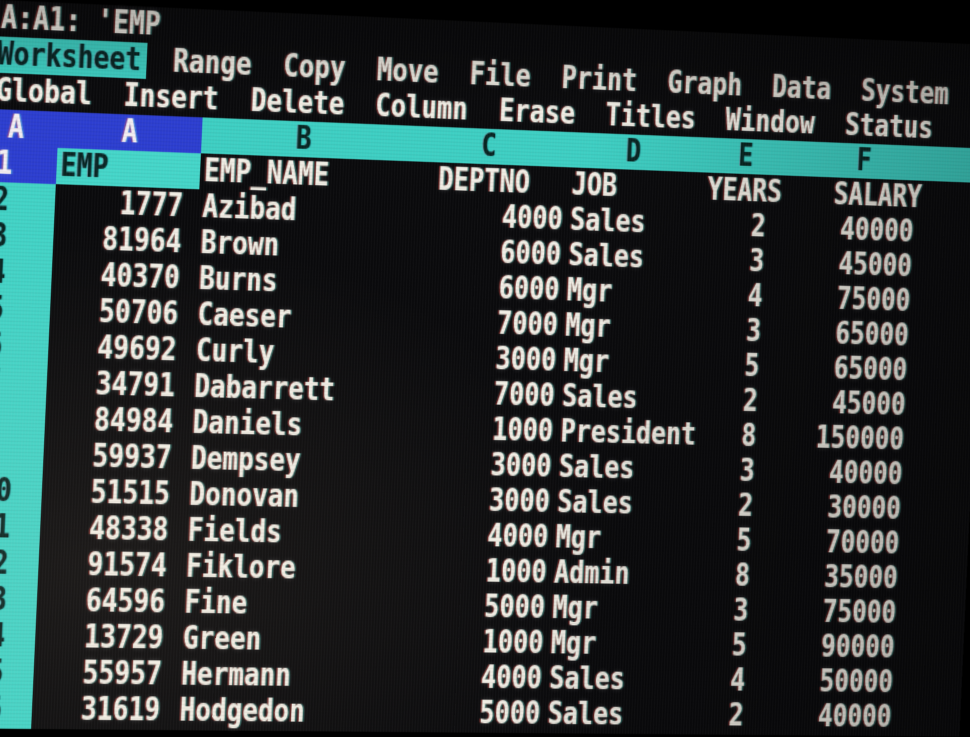 The width and height of the screenshot is (970, 737). Describe the element at coordinates (856, 682) in the screenshot. I see `cell-salary: 50000` at that location.